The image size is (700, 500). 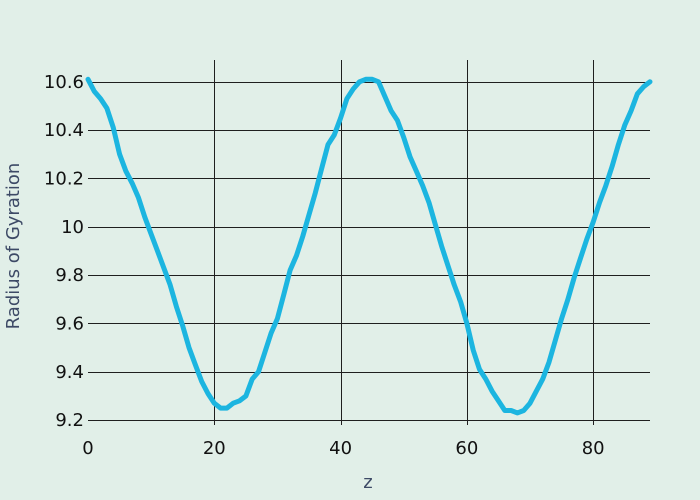 I want to click on x-tick-labels: 0 20 40 60 80, so click(x=343, y=448).